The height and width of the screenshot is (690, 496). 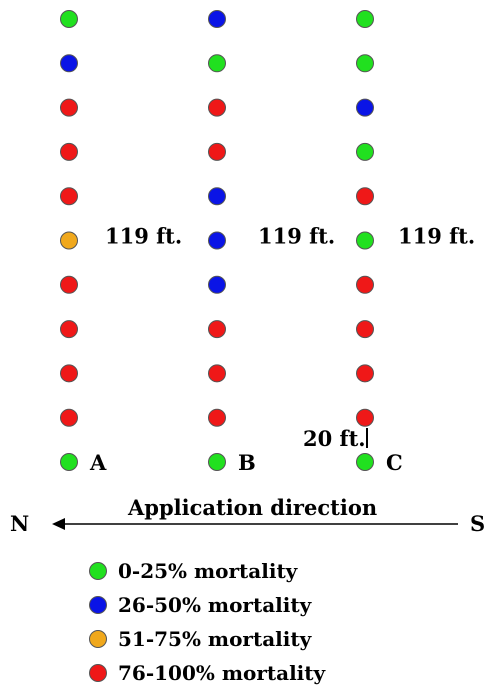 I want to click on row-label: A, so click(x=98, y=462).